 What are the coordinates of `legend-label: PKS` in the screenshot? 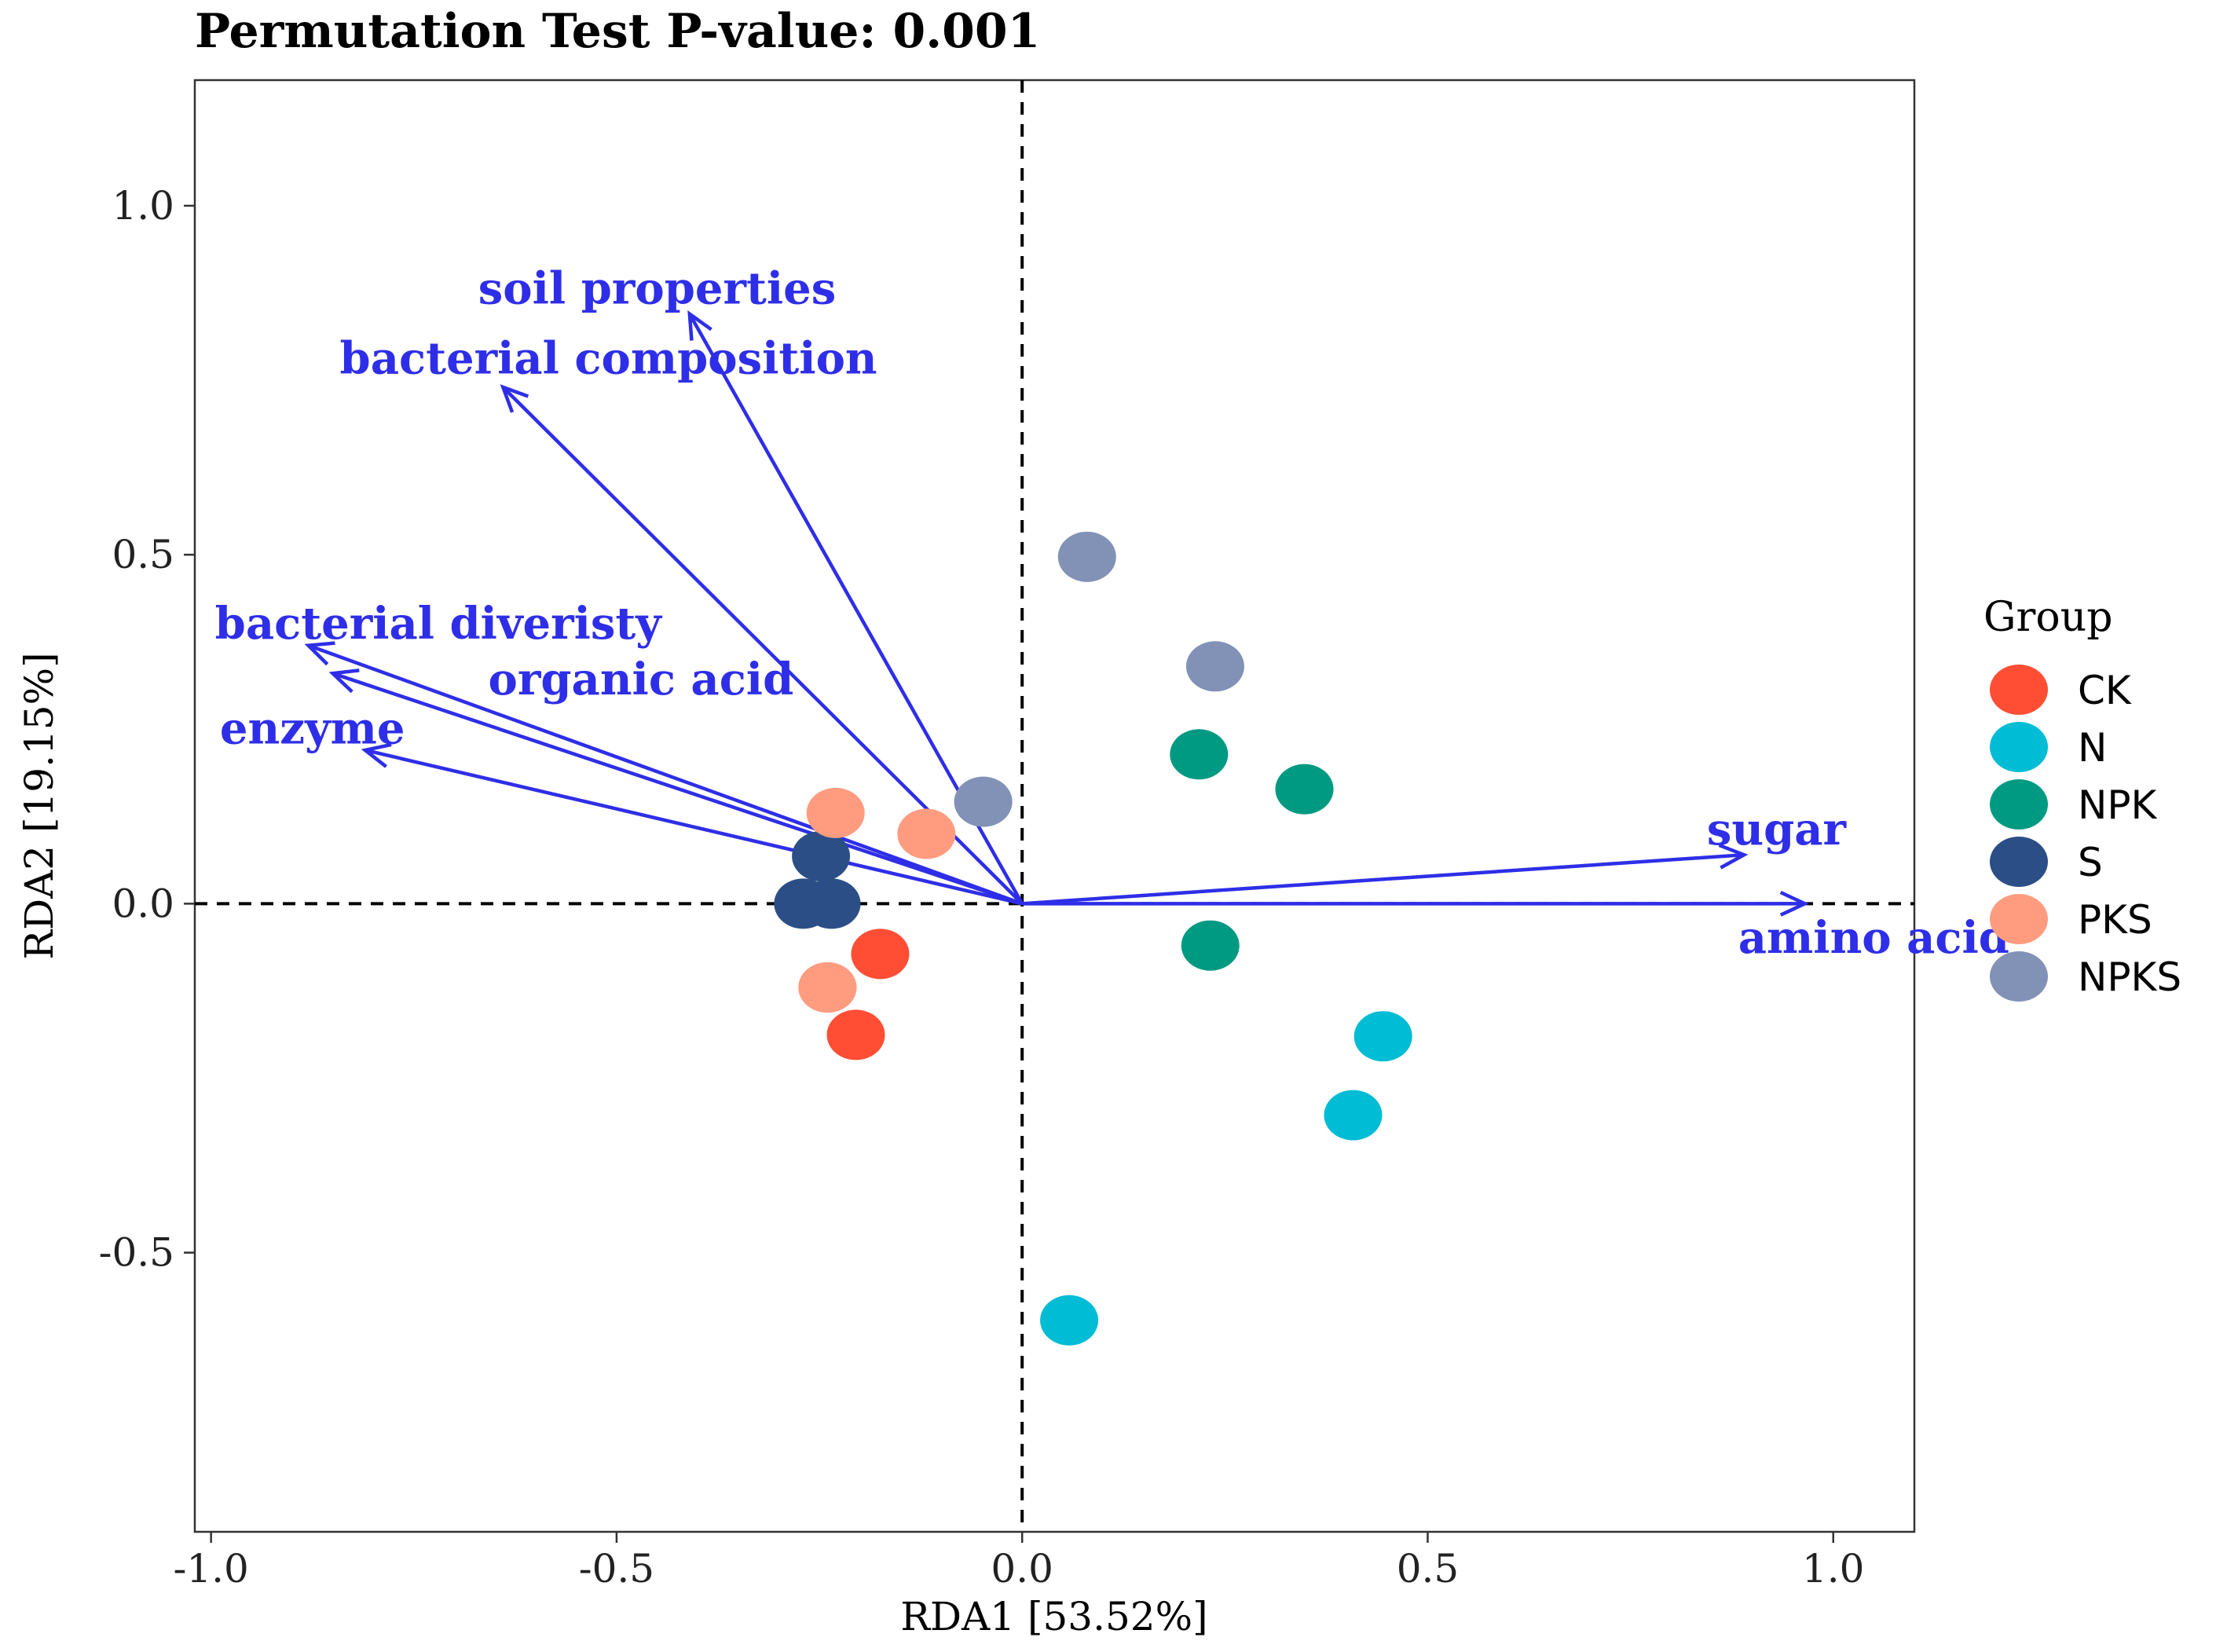 It's located at (2115, 920).